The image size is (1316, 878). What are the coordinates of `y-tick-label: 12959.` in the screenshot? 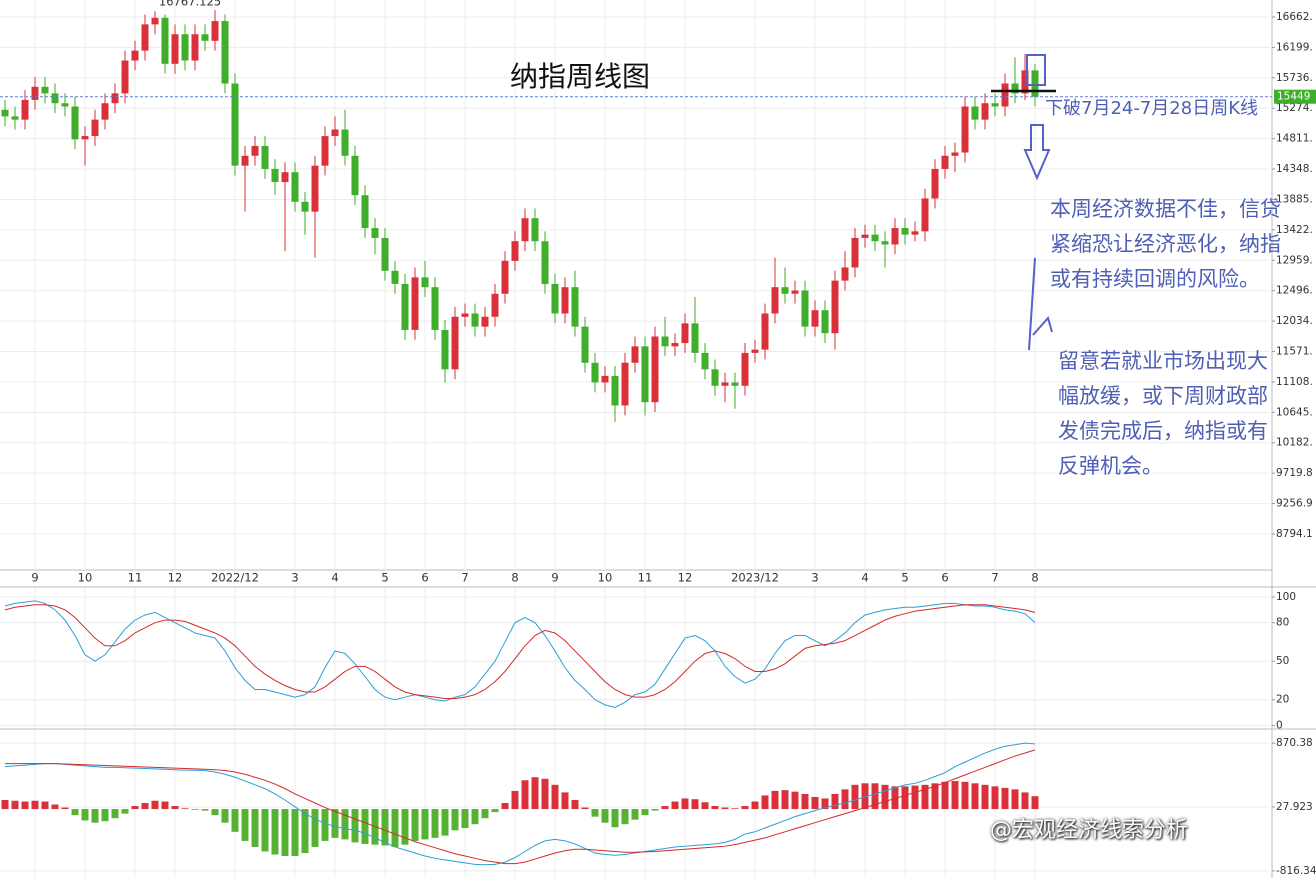 It's located at (1294, 260).